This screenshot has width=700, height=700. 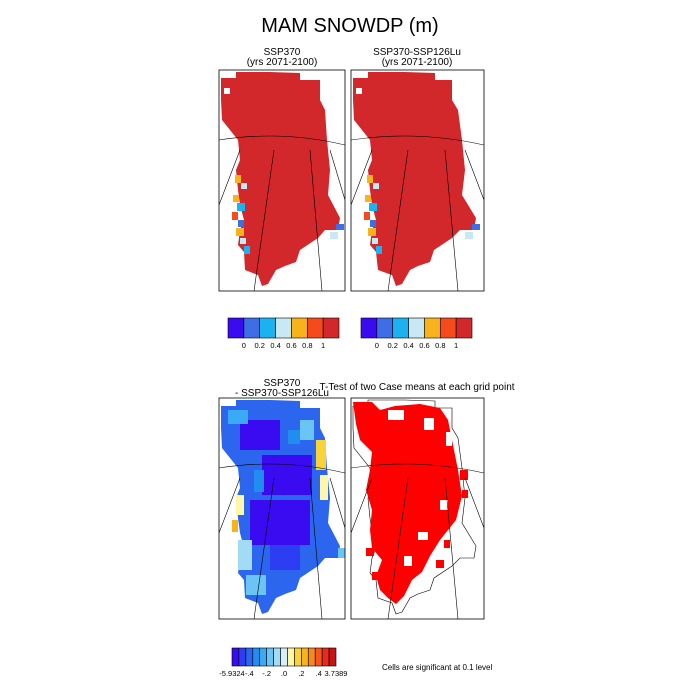 I want to click on panel-ssp370-ssp126lu: SSP370-SSP126Lu (yrs 2071-2100), so click(x=417, y=169).